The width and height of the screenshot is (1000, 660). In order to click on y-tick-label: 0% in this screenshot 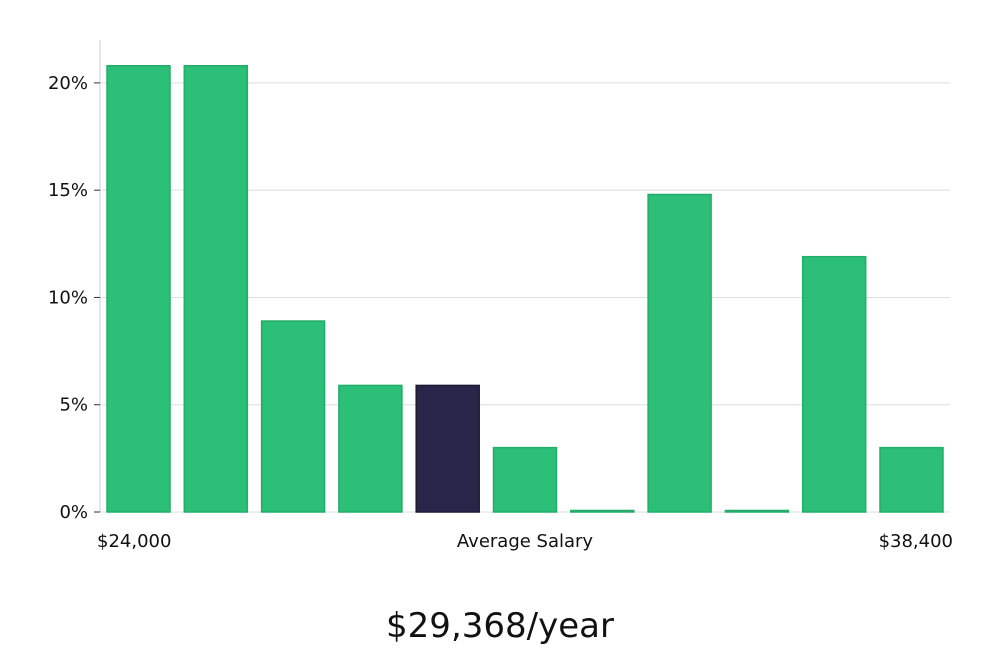, I will do `click(73, 512)`.